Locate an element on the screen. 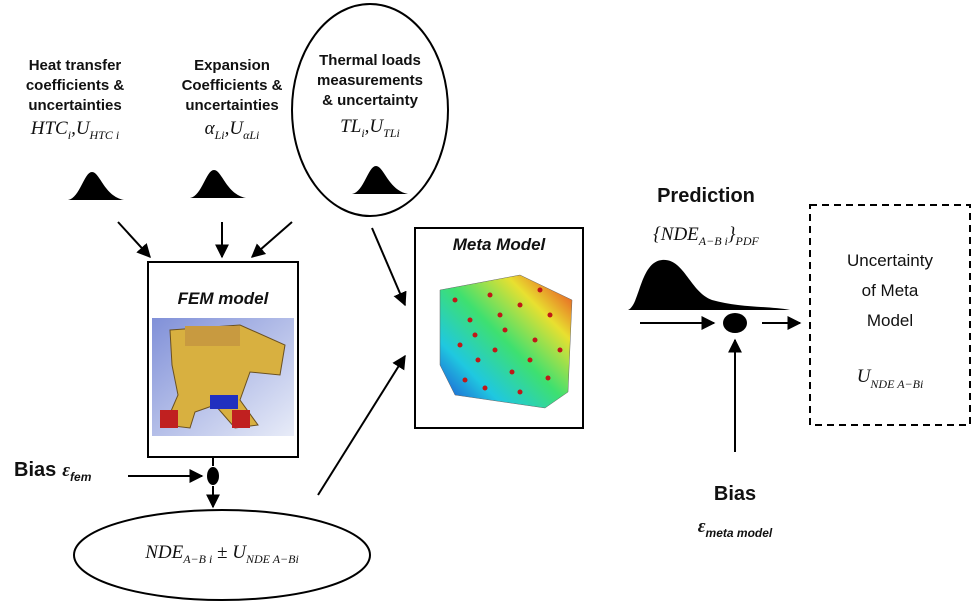 The image size is (977, 603). bias-meta-label: Bias is located at coordinates (735, 494).